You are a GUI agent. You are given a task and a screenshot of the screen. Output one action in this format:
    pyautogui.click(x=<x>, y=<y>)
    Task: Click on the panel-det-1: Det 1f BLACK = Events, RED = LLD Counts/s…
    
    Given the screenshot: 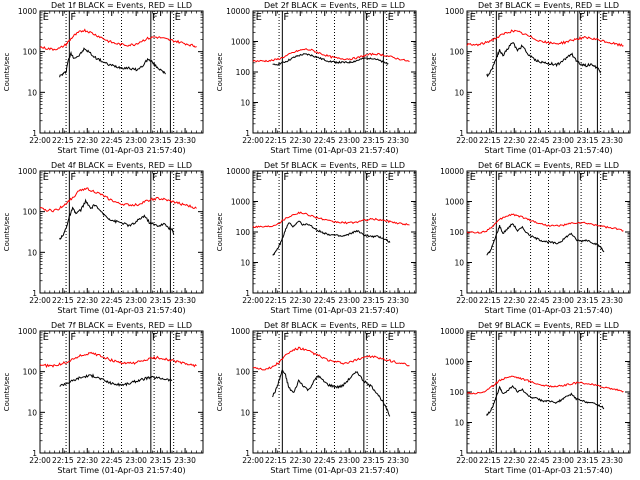 What is the action you would take?
    pyautogui.click(x=103, y=78)
    